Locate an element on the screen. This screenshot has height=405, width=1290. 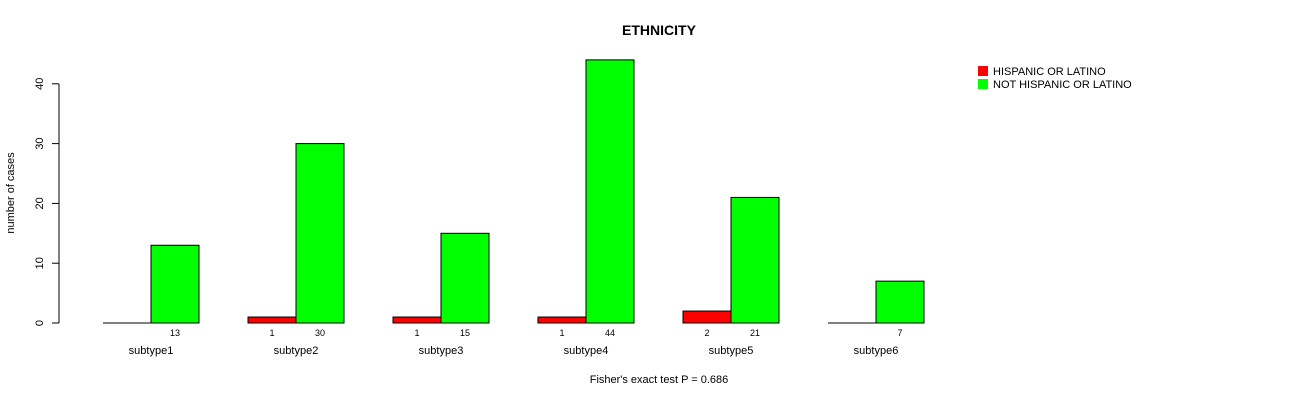
y-tick-label: 10 is located at coordinates (40, 263).